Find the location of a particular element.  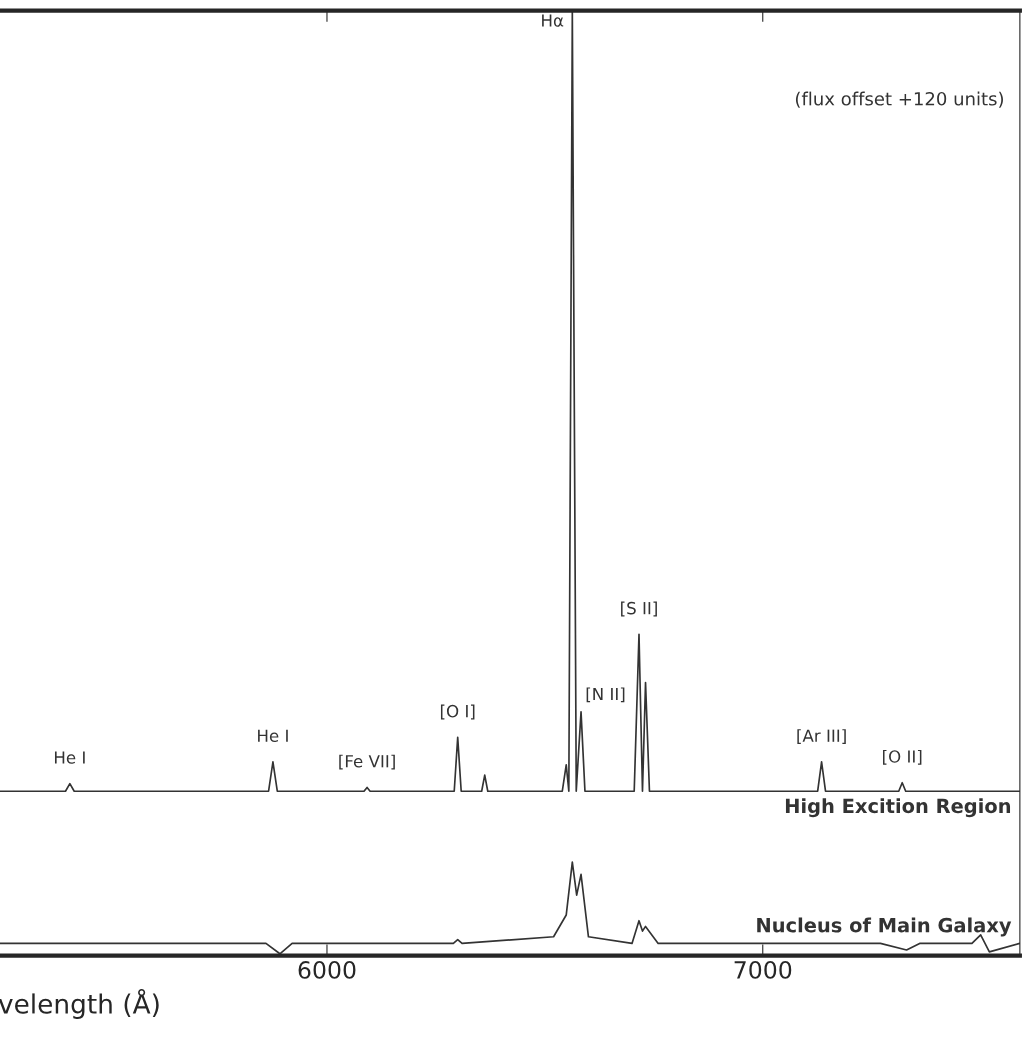

series-label: Nucleus of Main Galaxy is located at coordinates (884, 927).